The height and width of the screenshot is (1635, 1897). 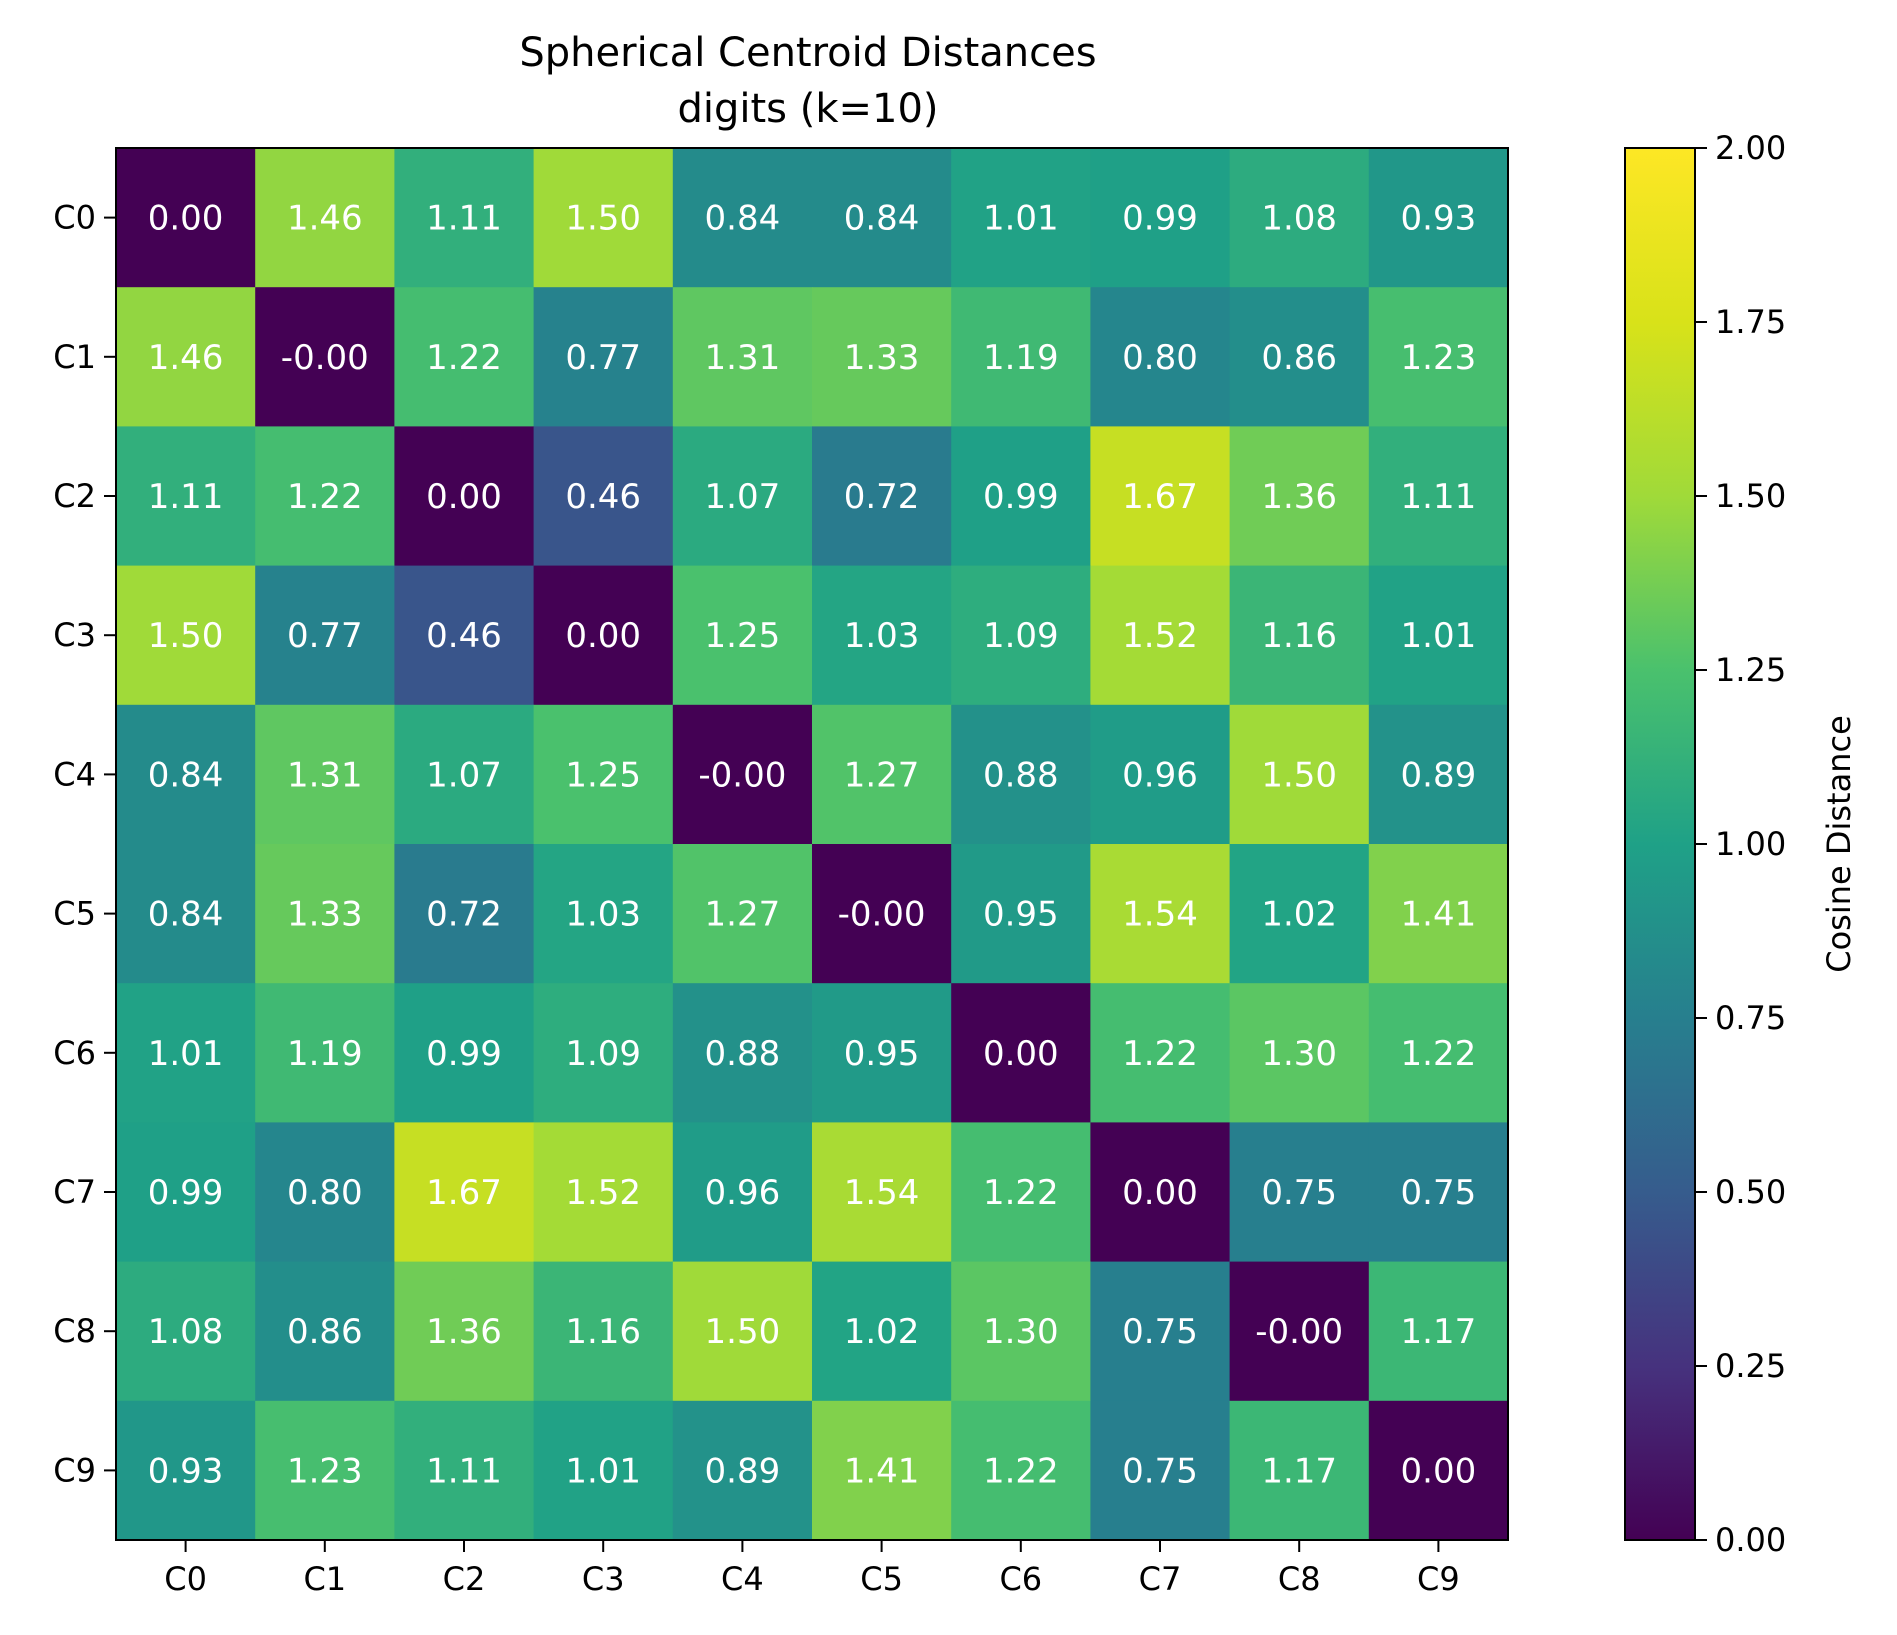 What do you see at coordinates (74, 1331) in the screenshot?
I see `y-tick-label: C8` at bounding box center [74, 1331].